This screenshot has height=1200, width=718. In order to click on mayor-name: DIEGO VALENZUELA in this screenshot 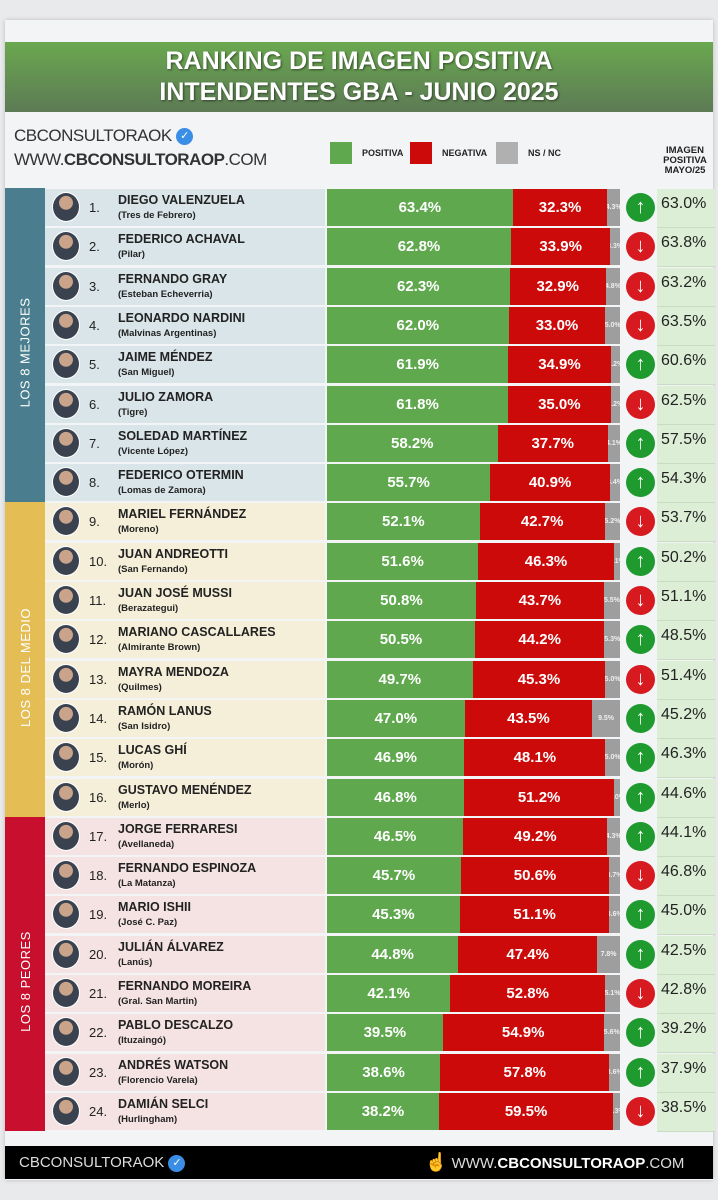, I will do `click(181, 200)`.